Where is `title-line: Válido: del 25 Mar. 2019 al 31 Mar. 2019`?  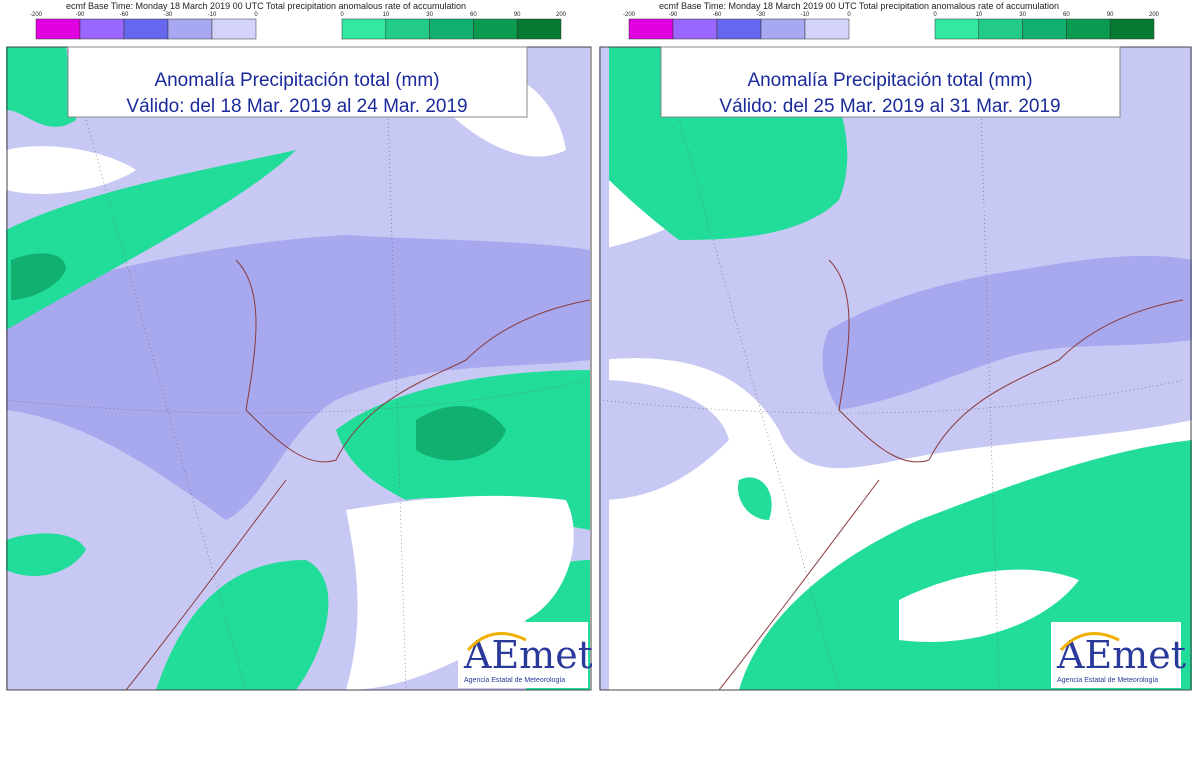 title-line: Válido: del 25 Mar. 2019 al 31 Mar. 2019 is located at coordinates (889, 106).